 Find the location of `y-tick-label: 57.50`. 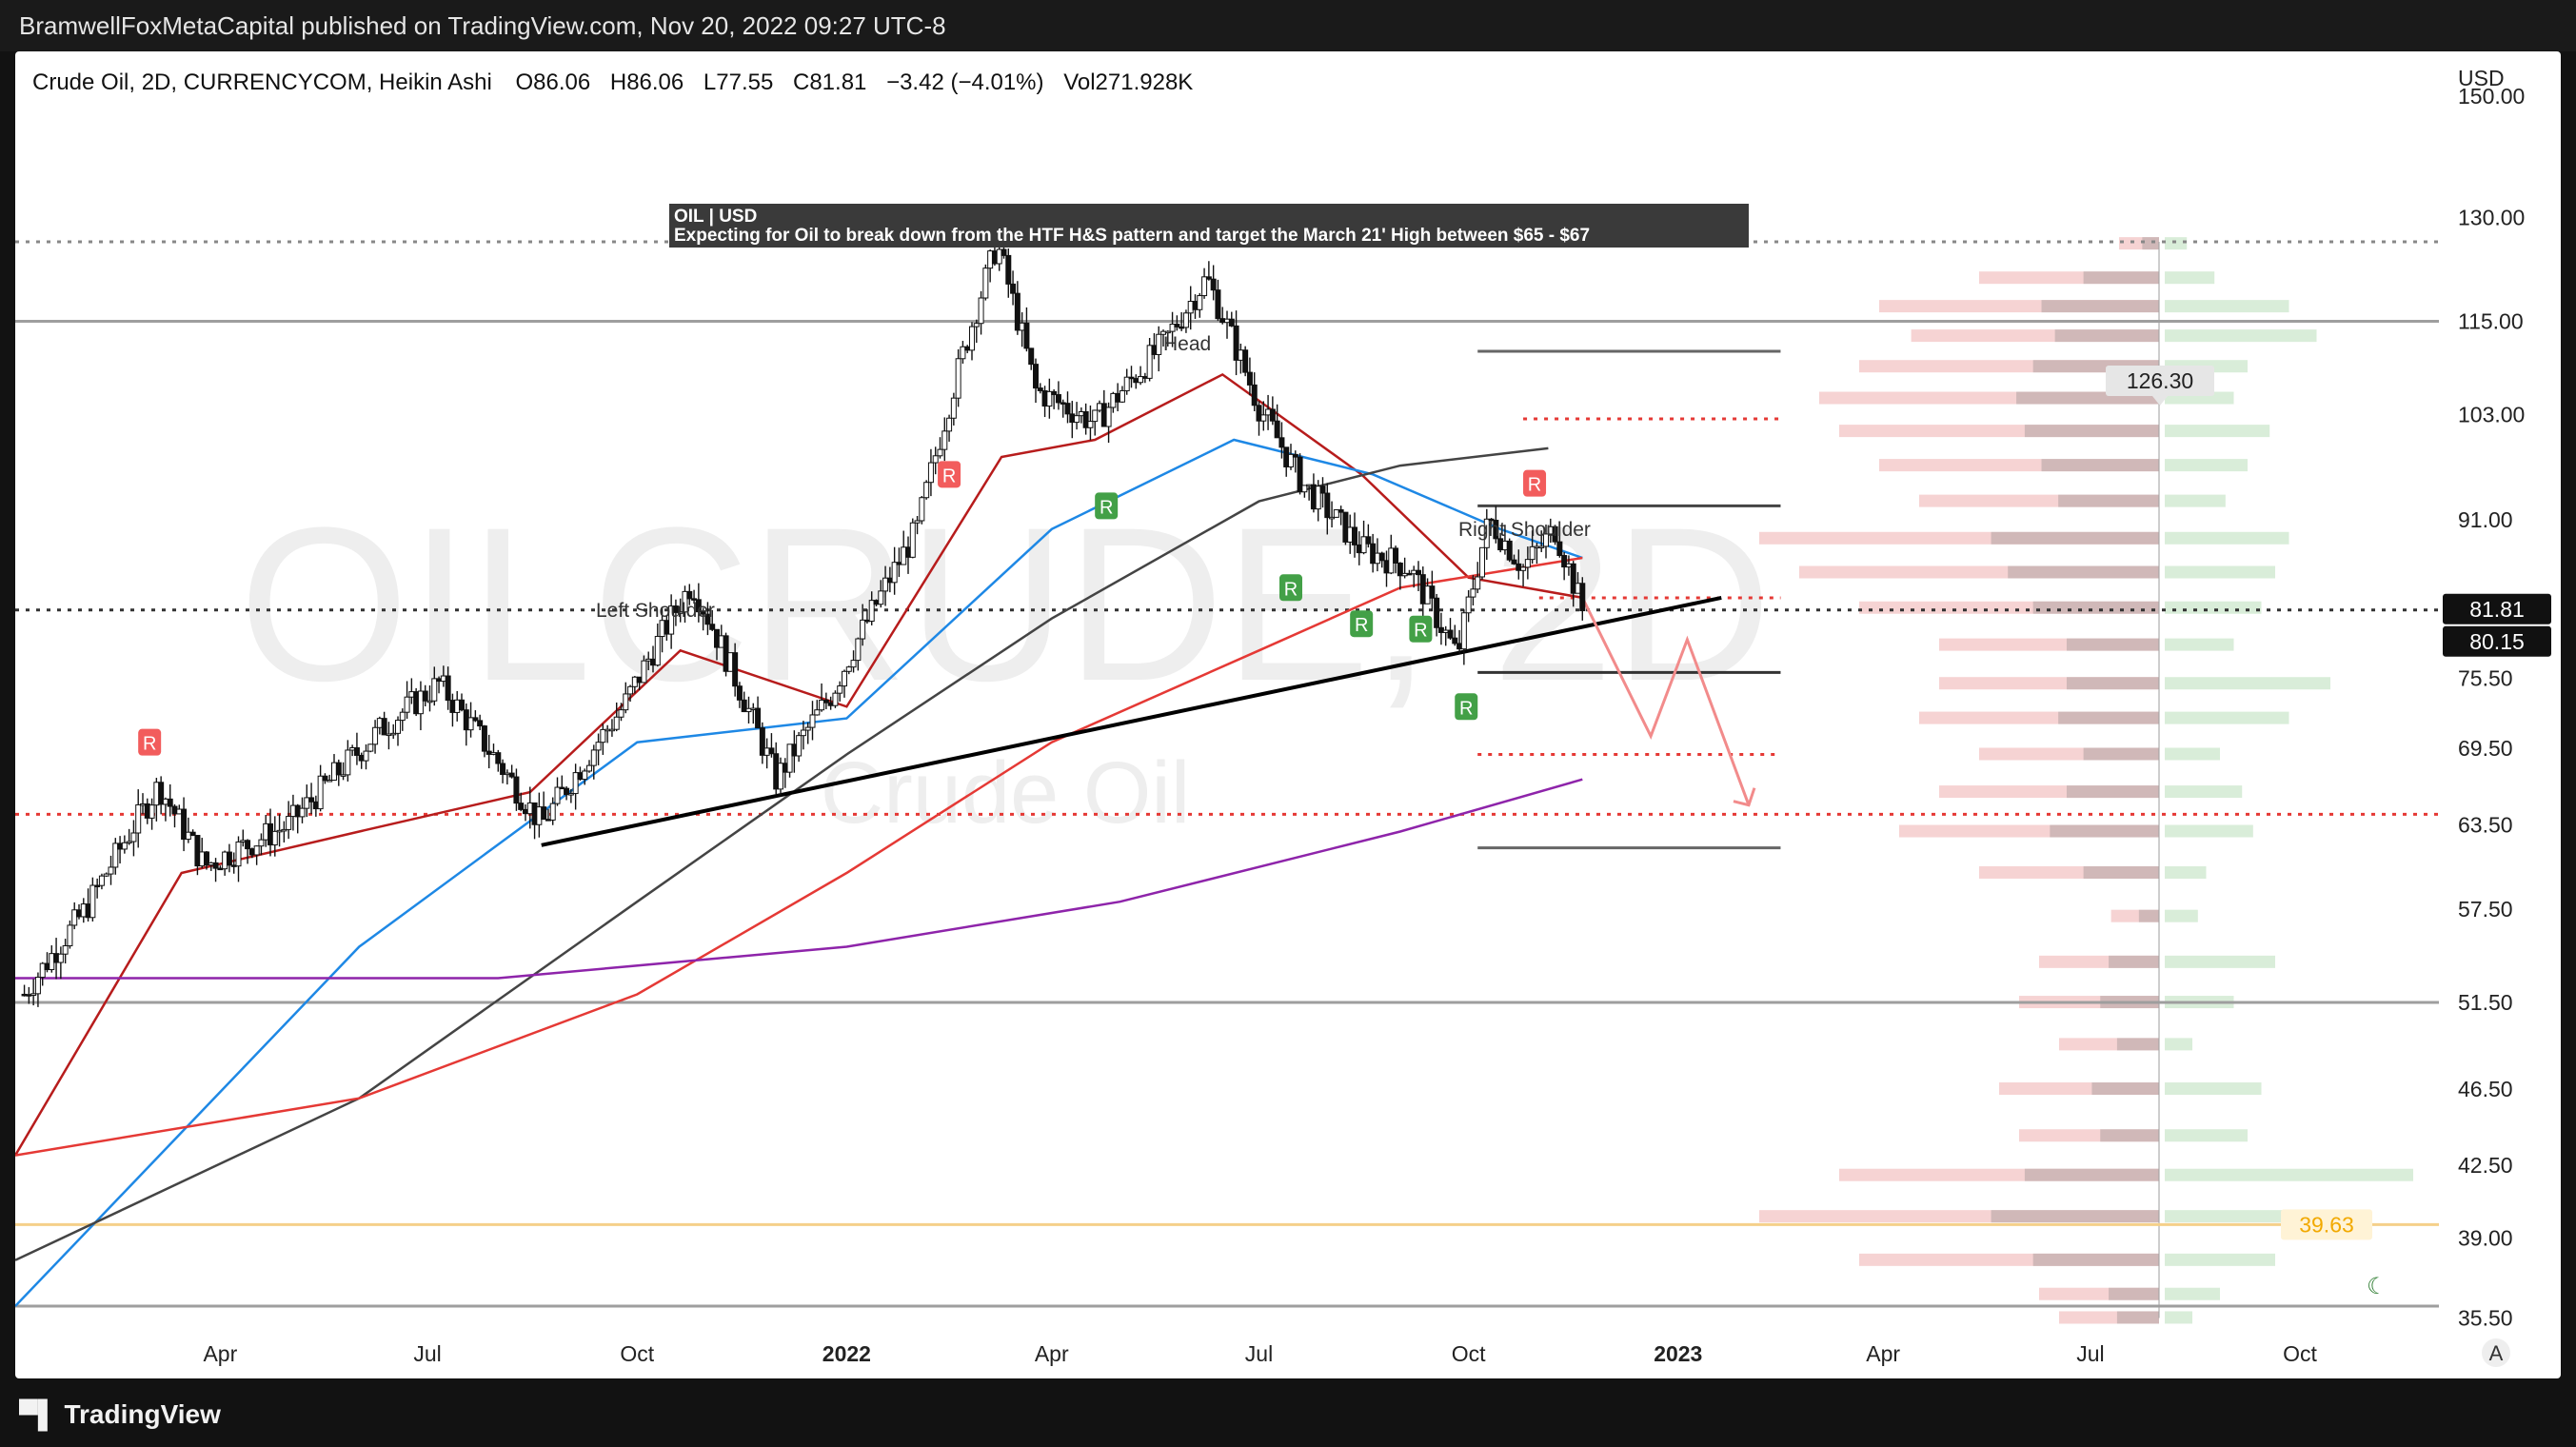

y-tick-label: 57.50 is located at coordinates (2485, 909).